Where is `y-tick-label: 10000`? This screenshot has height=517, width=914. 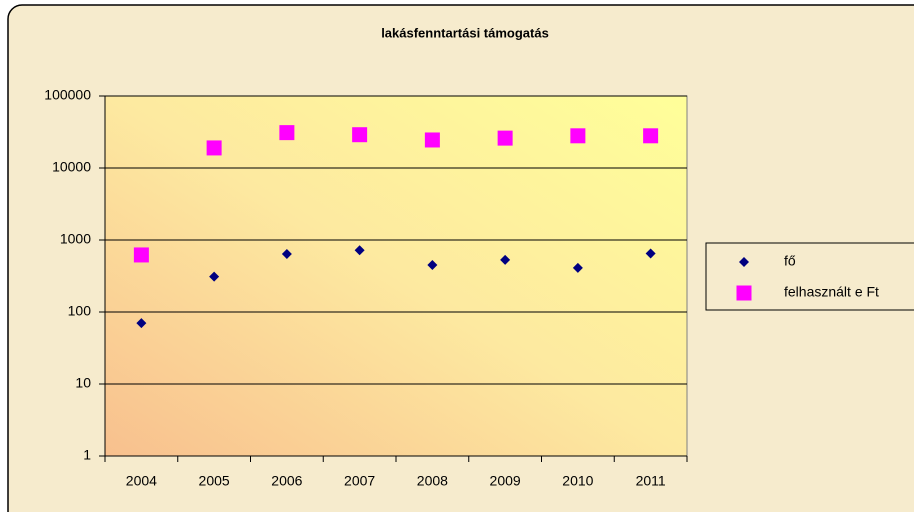 y-tick-label: 10000 is located at coordinates (71, 167).